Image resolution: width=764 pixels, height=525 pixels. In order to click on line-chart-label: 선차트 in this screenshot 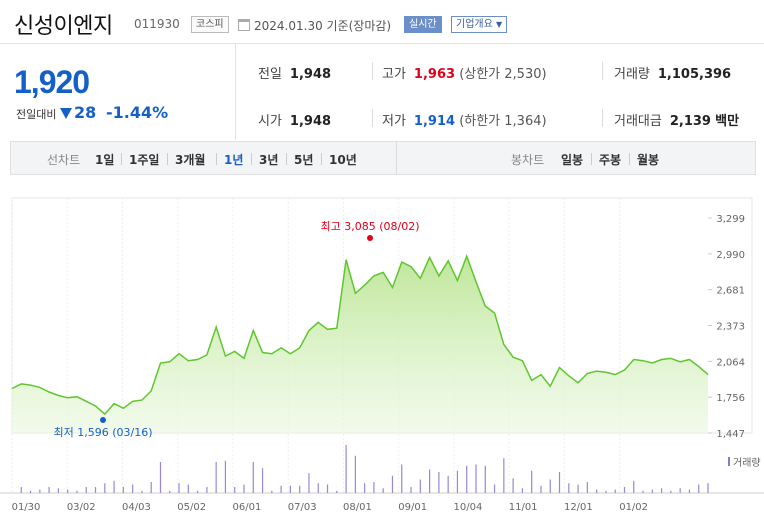, I will do `click(64, 160)`.